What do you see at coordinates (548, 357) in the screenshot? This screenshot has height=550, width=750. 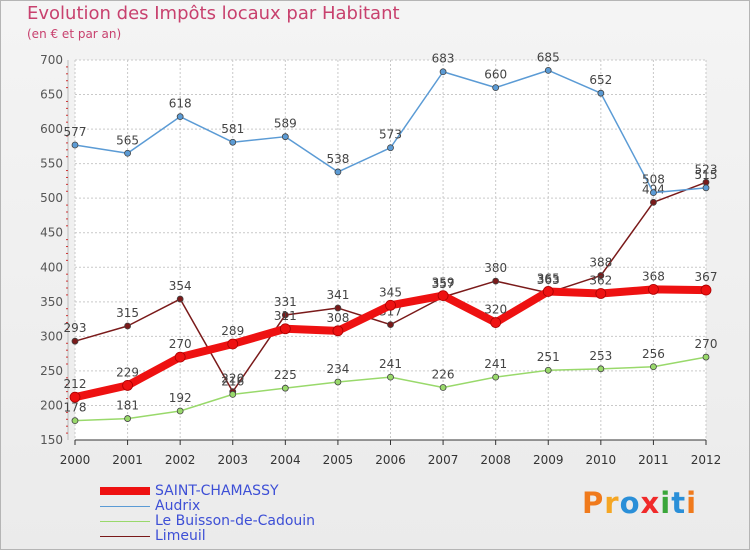 I see `data-label: 251` at bounding box center [548, 357].